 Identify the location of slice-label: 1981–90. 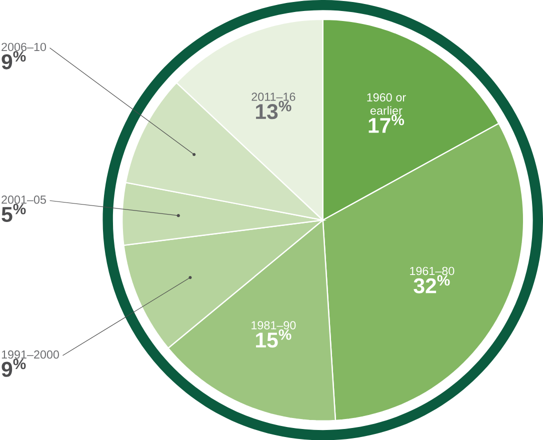
(274, 325).